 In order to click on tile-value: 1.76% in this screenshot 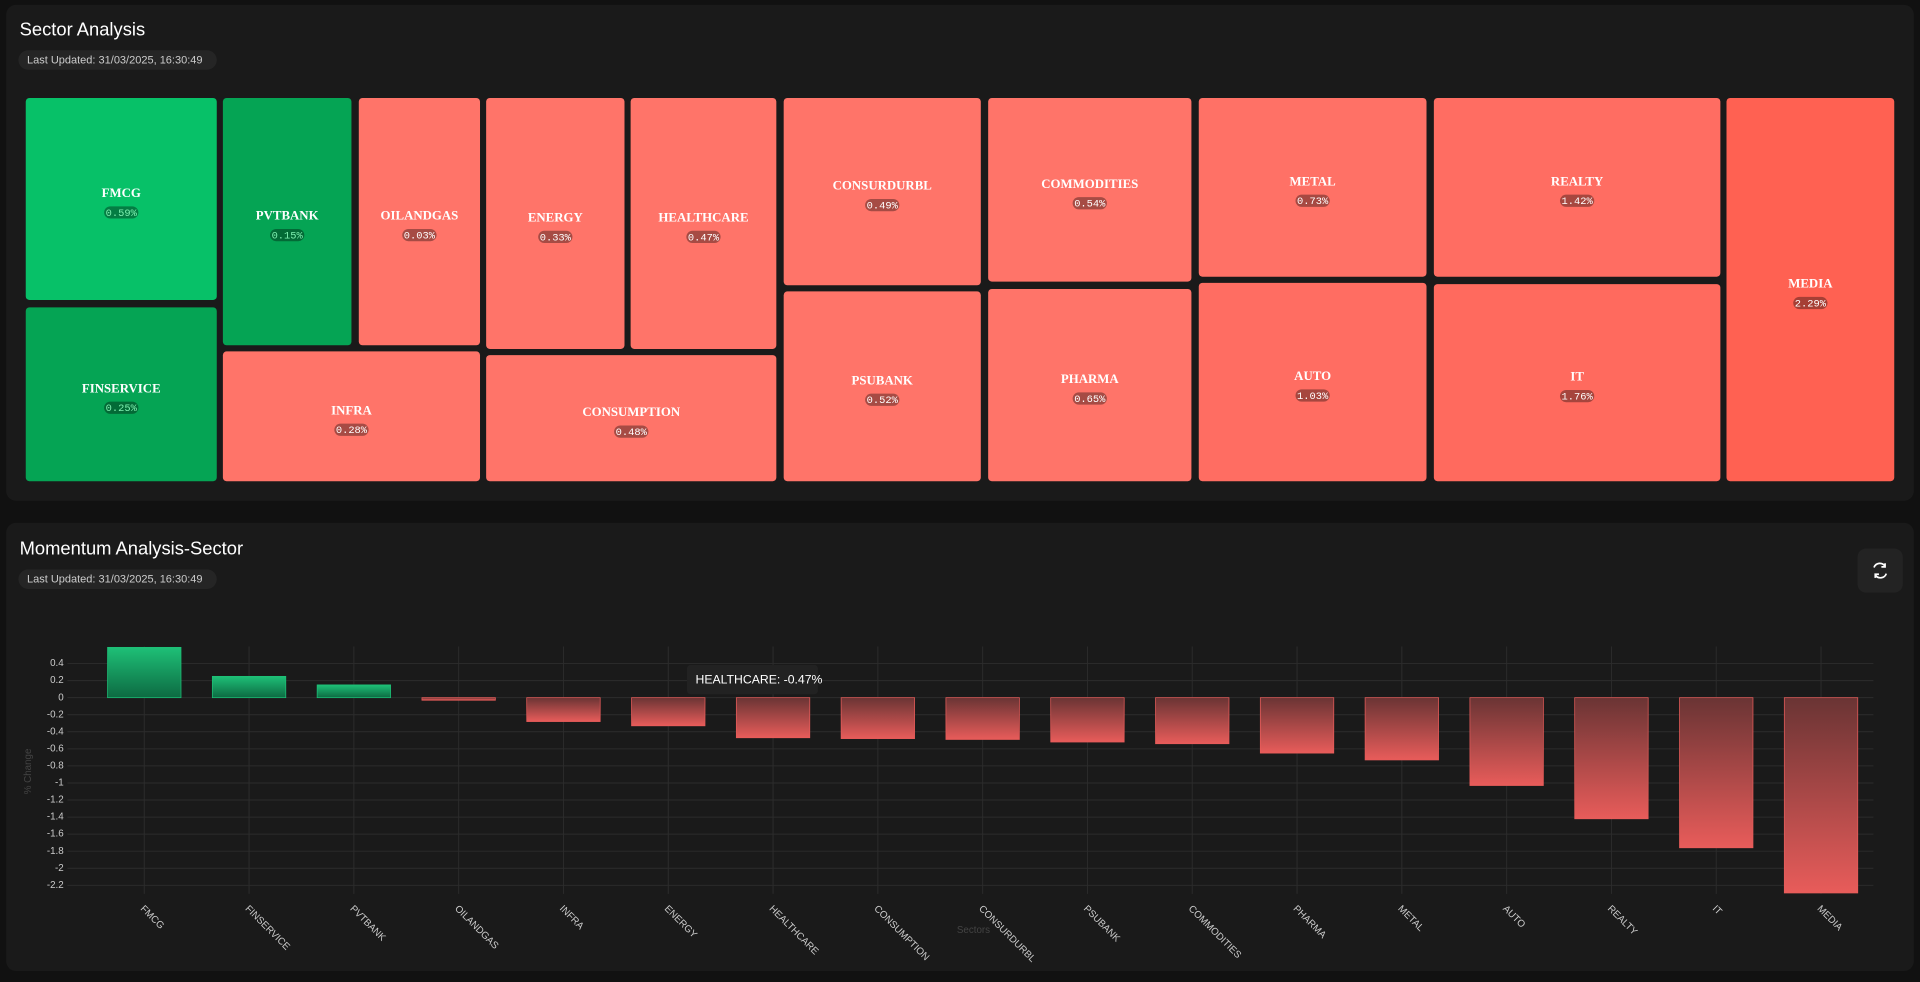, I will do `click(1578, 397)`.